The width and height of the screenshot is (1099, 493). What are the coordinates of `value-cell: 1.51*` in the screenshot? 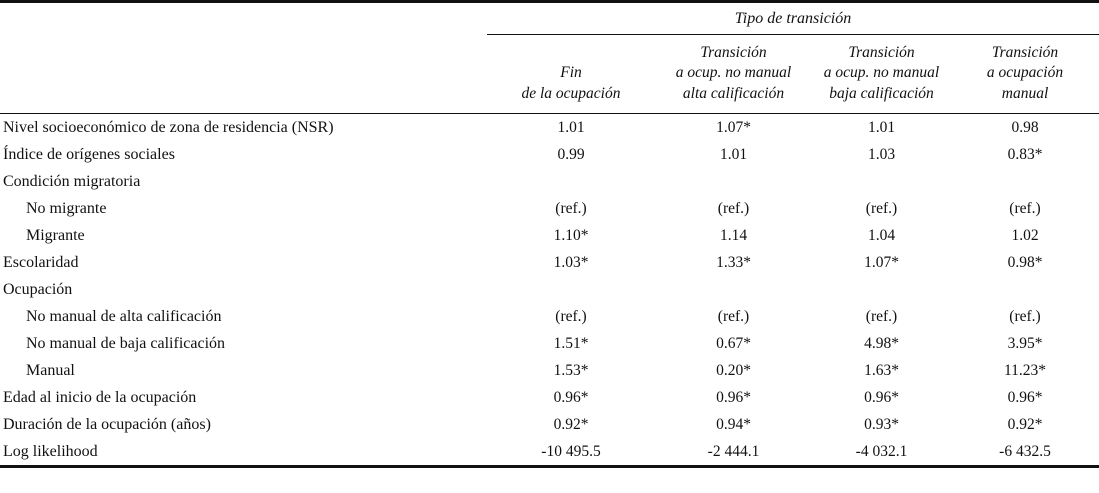 It's located at (571, 343).